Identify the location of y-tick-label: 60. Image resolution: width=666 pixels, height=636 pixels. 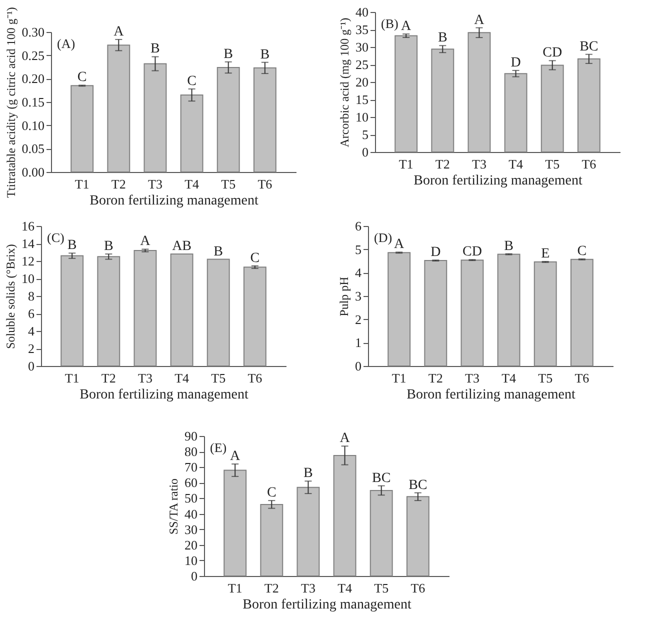
(191, 482).